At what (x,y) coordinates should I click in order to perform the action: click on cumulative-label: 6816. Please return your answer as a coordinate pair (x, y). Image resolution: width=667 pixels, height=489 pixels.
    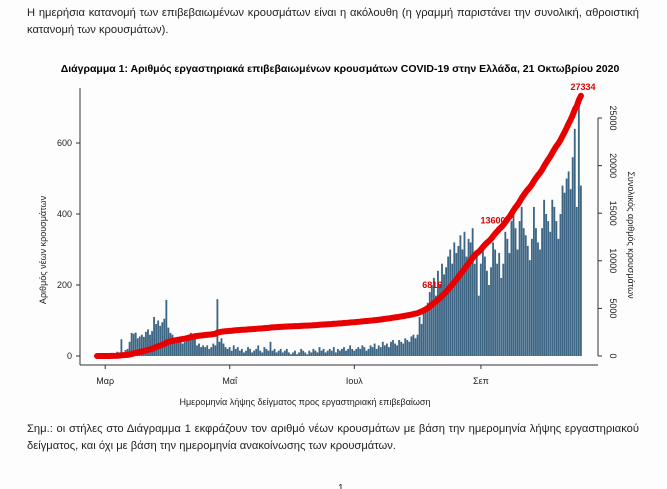
    Looking at the image, I should click on (432, 285).